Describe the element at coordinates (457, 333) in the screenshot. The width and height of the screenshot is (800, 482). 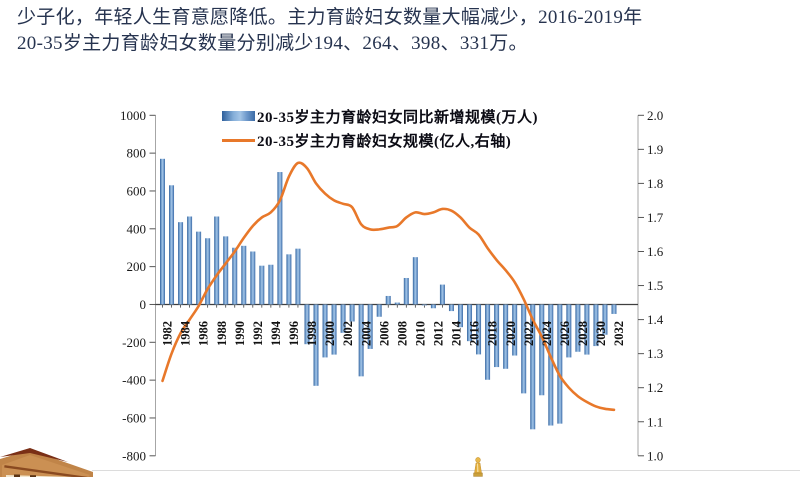
I see `x-axis-year-label: 2014` at that location.